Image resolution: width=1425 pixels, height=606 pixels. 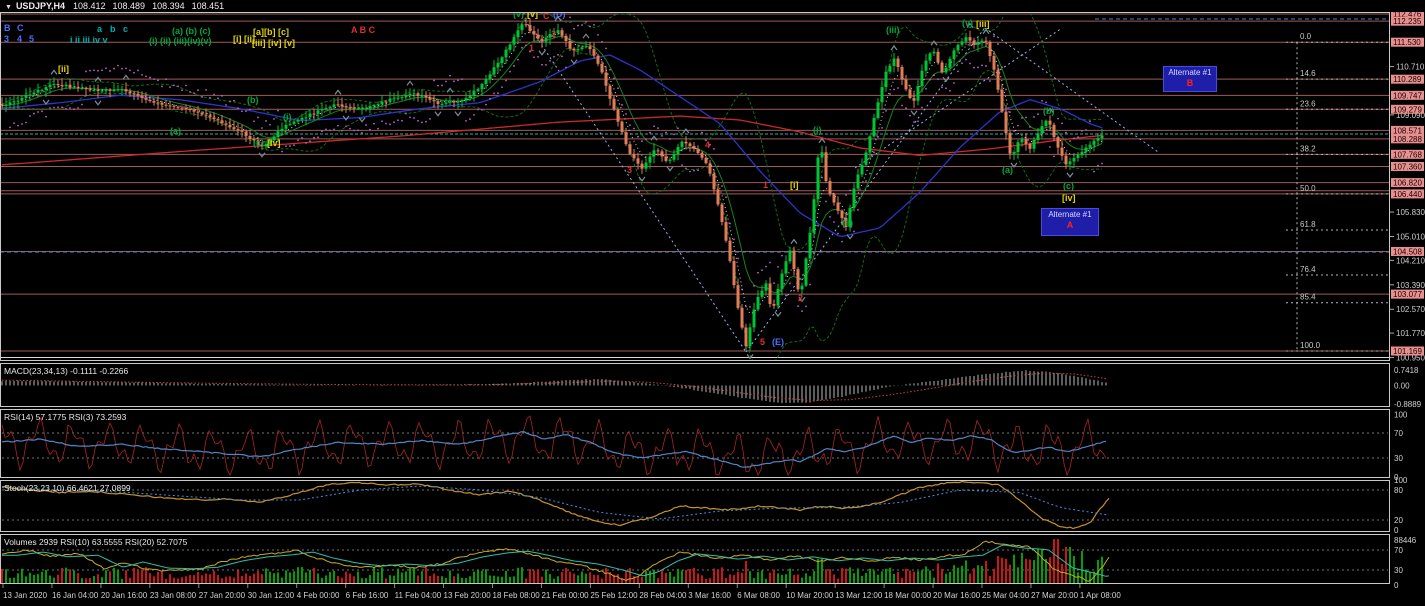 I want to click on alternate-box-wave-letter: B, so click(x=1190, y=83).